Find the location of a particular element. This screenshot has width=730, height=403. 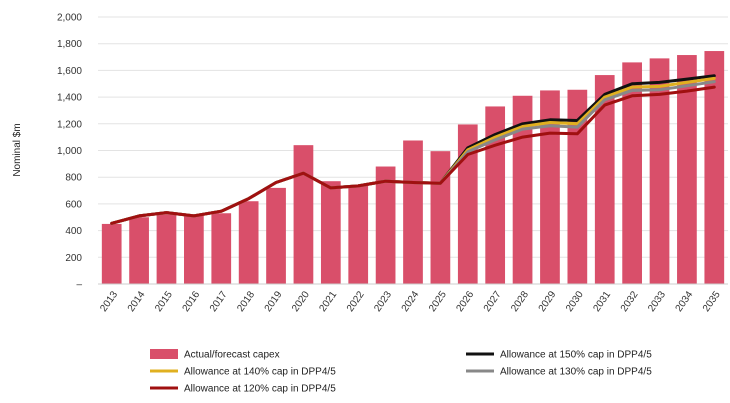

x-tick-label: 2028 is located at coordinates (520, 301).